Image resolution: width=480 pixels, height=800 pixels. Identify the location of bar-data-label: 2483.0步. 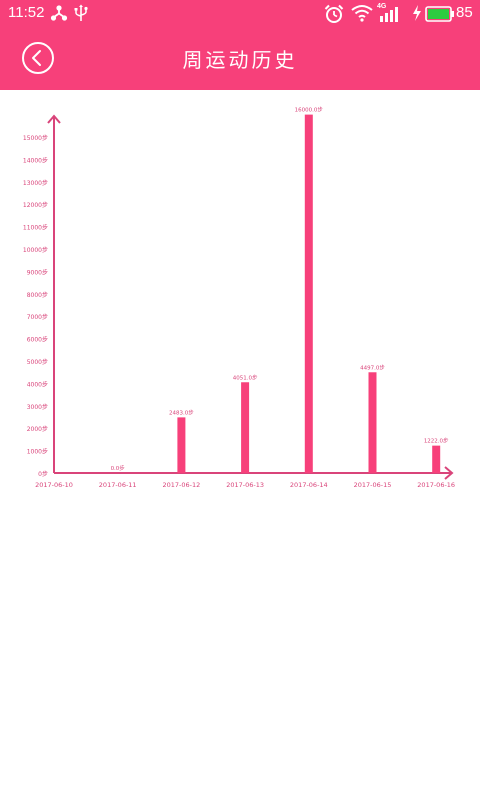
(181, 412).